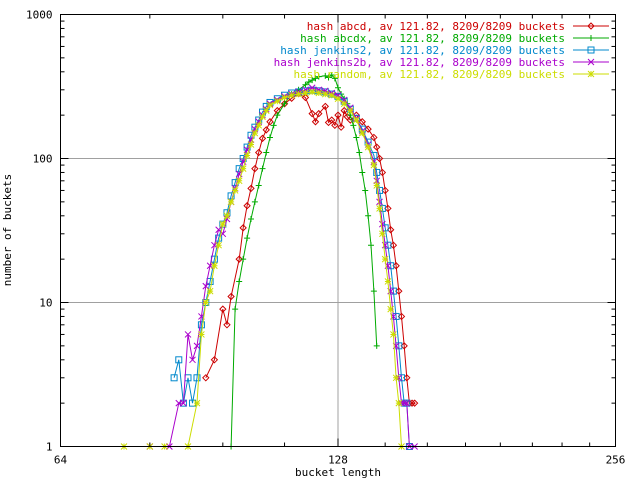 This screenshot has height=480, width=640. I want to click on x-tick-label: 256, so click(616, 460).